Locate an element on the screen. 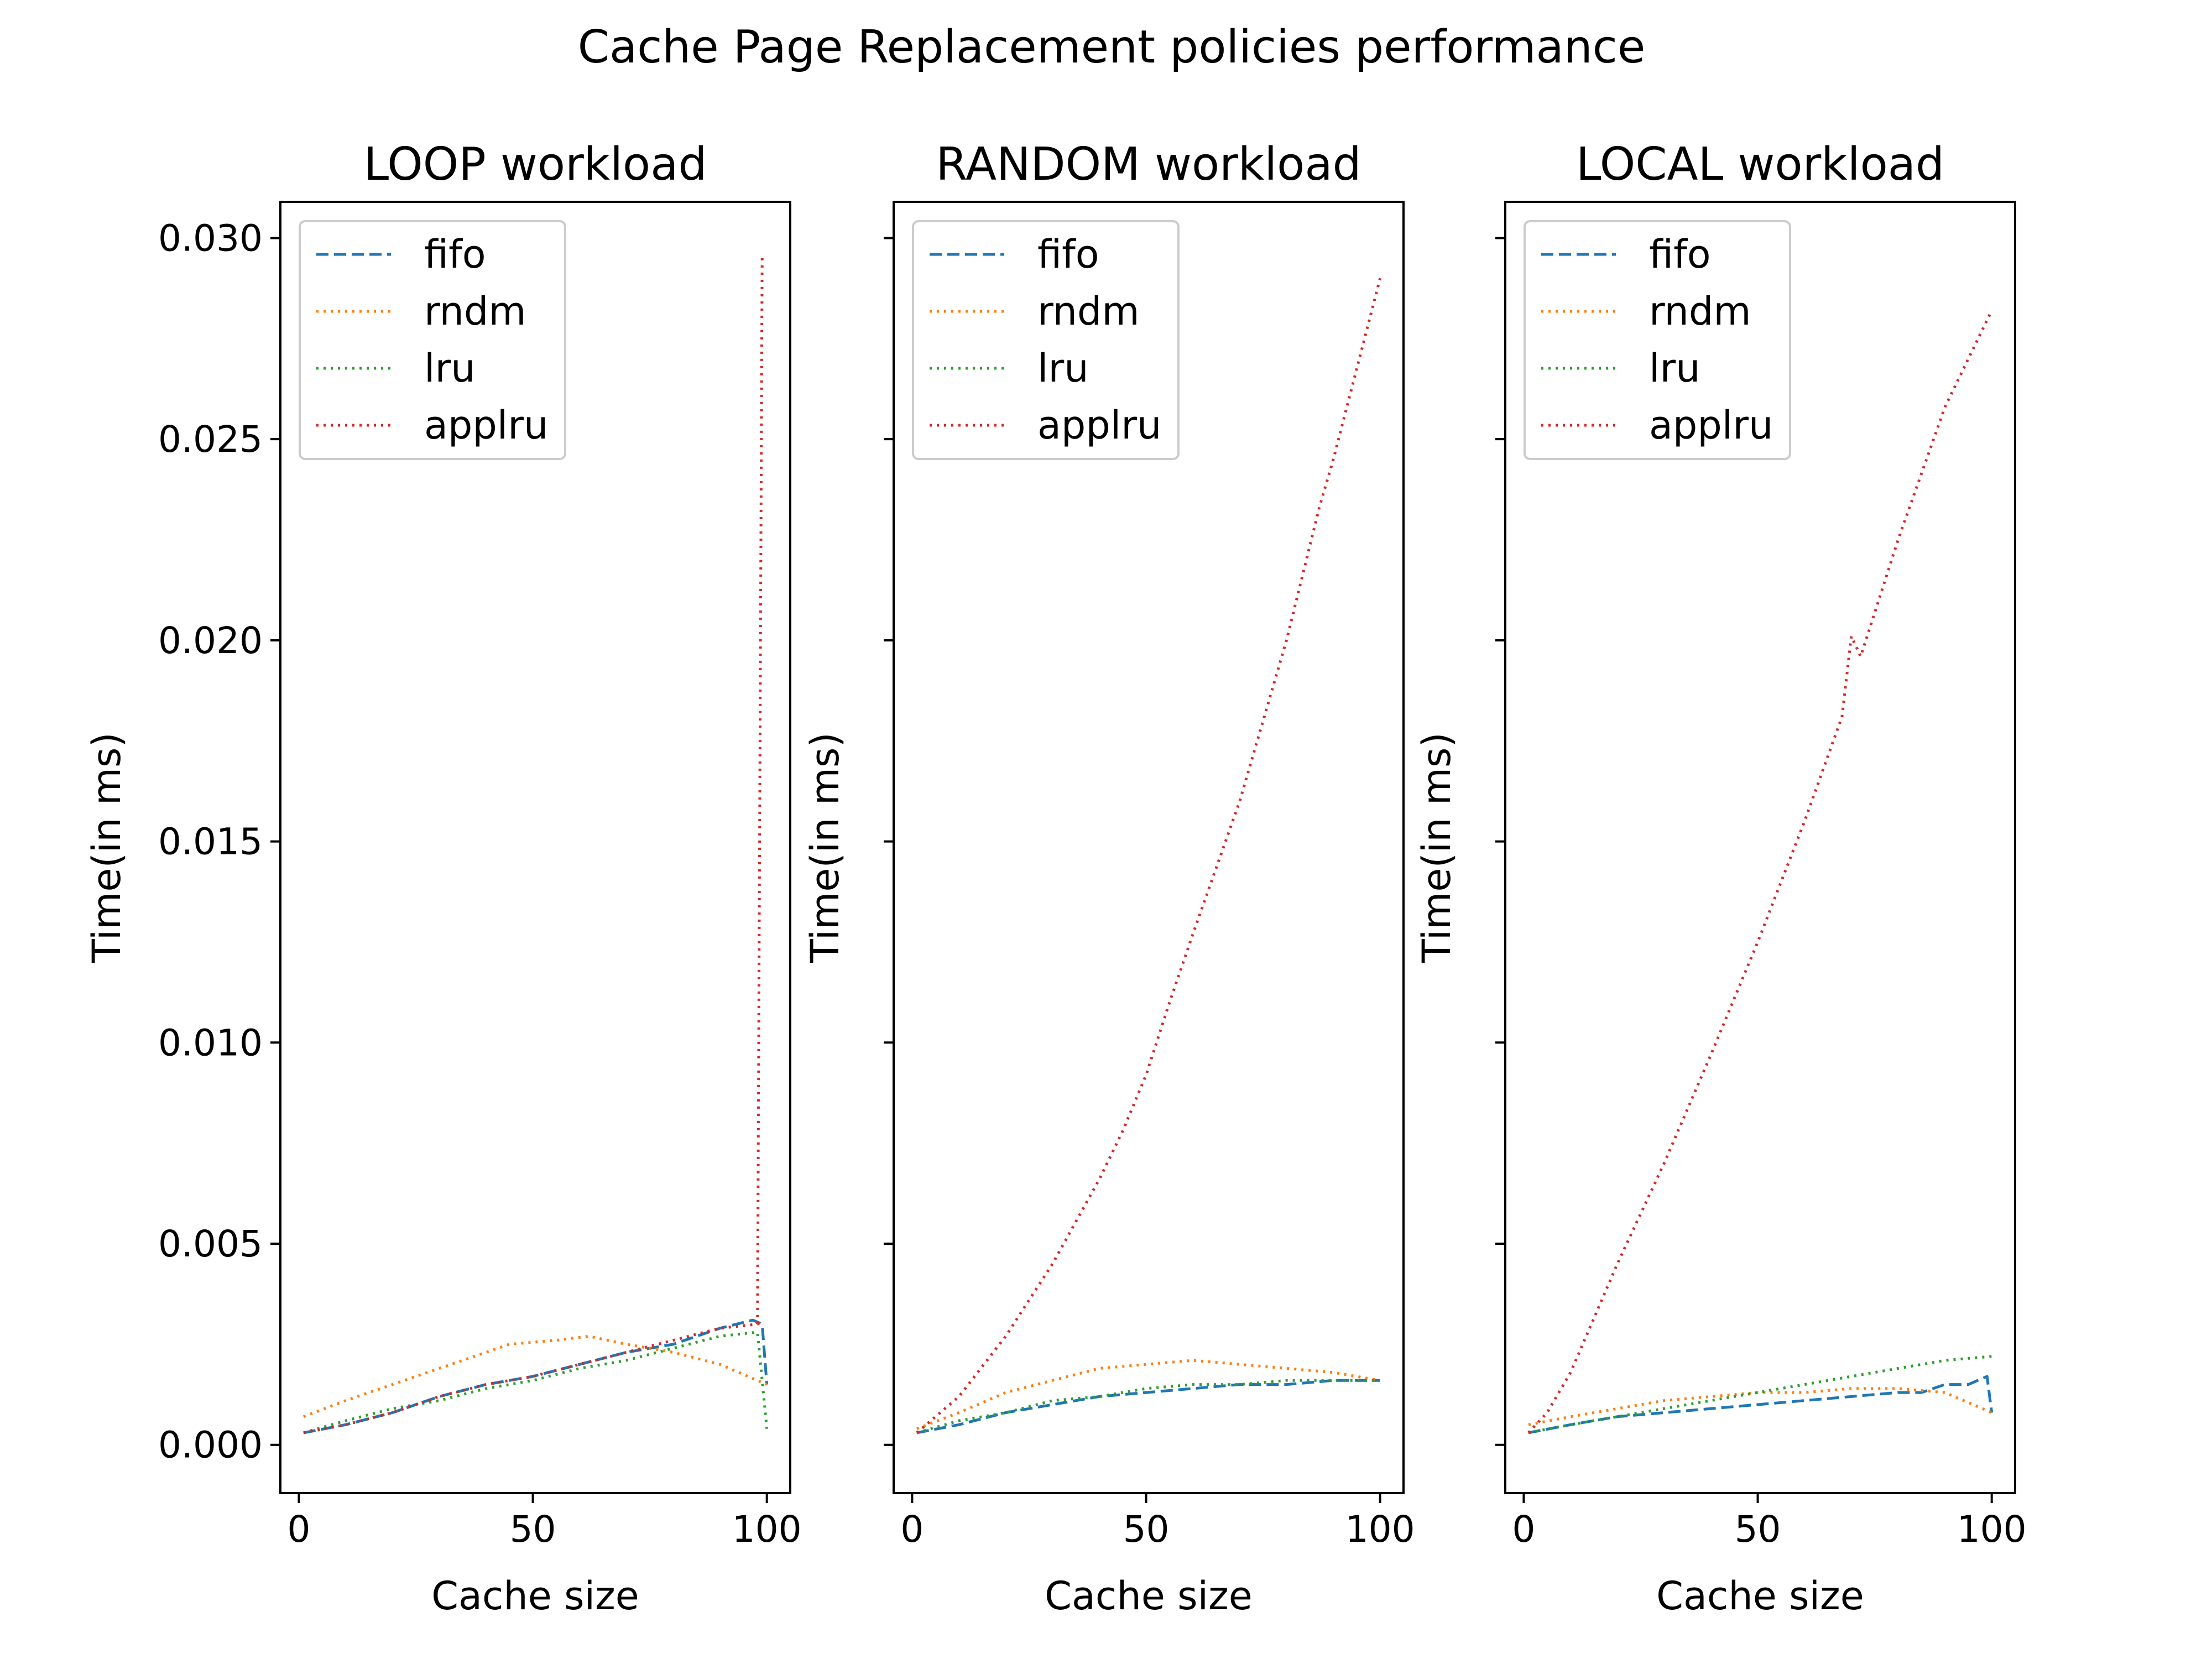  y-tick-label: 0.020 is located at coordinates (211, 641).